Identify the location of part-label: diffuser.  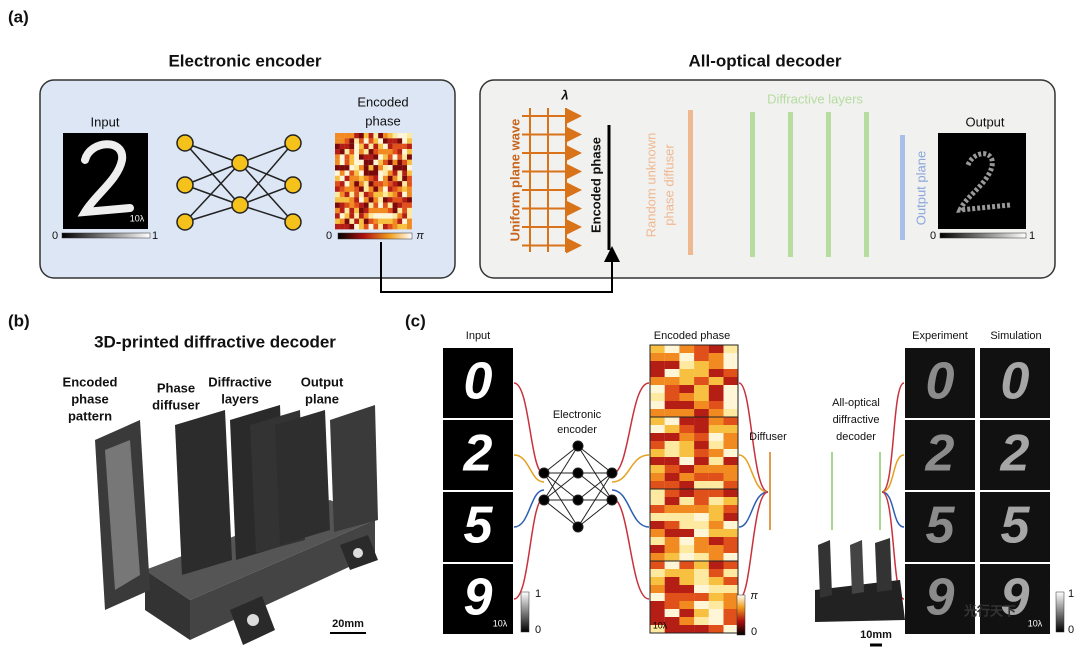
(176, 404).